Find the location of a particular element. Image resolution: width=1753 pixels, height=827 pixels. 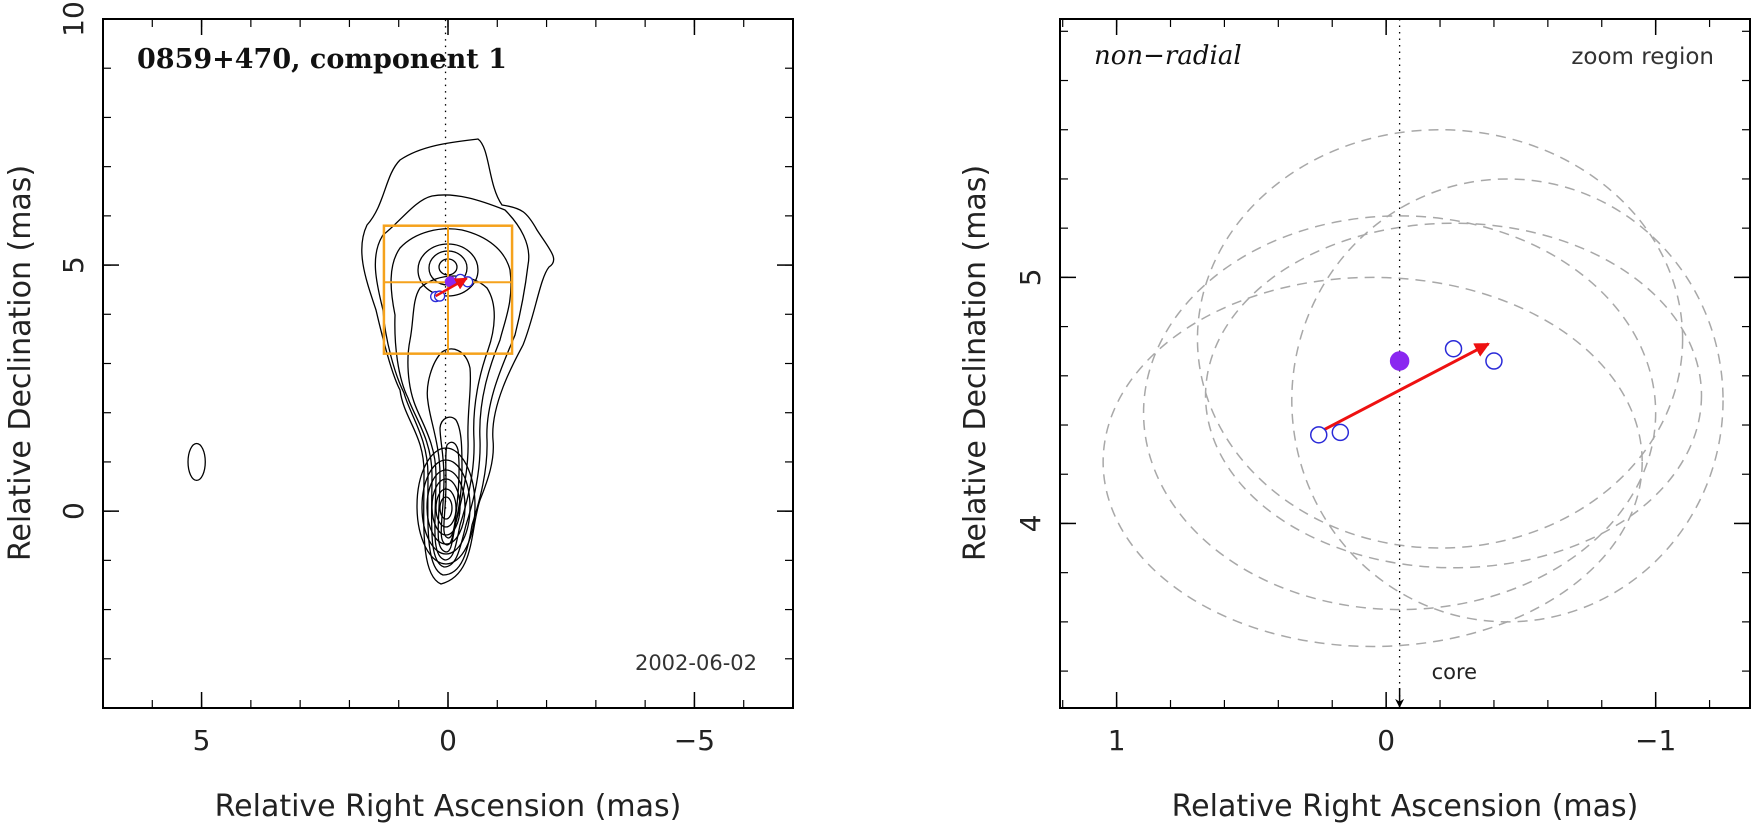

left-xtick-label: 5 is located at coordinates (202, 740).